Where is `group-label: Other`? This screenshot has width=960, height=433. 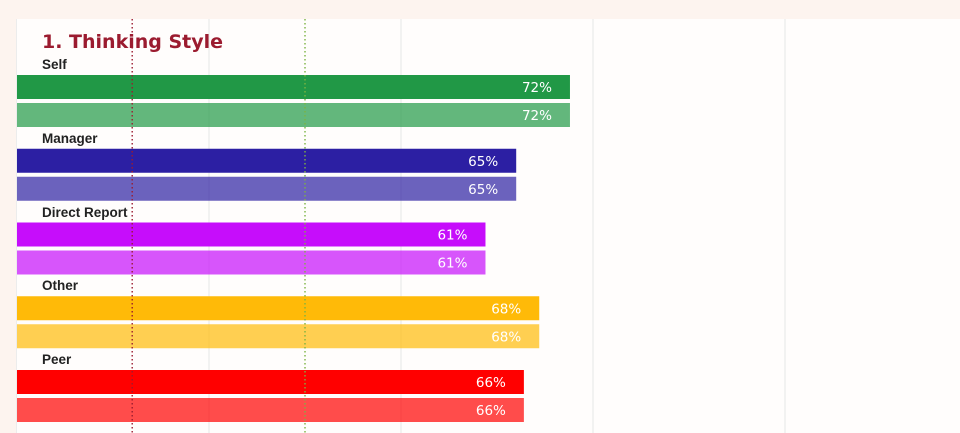 group-label: Other is located at coordinates (60, 286).